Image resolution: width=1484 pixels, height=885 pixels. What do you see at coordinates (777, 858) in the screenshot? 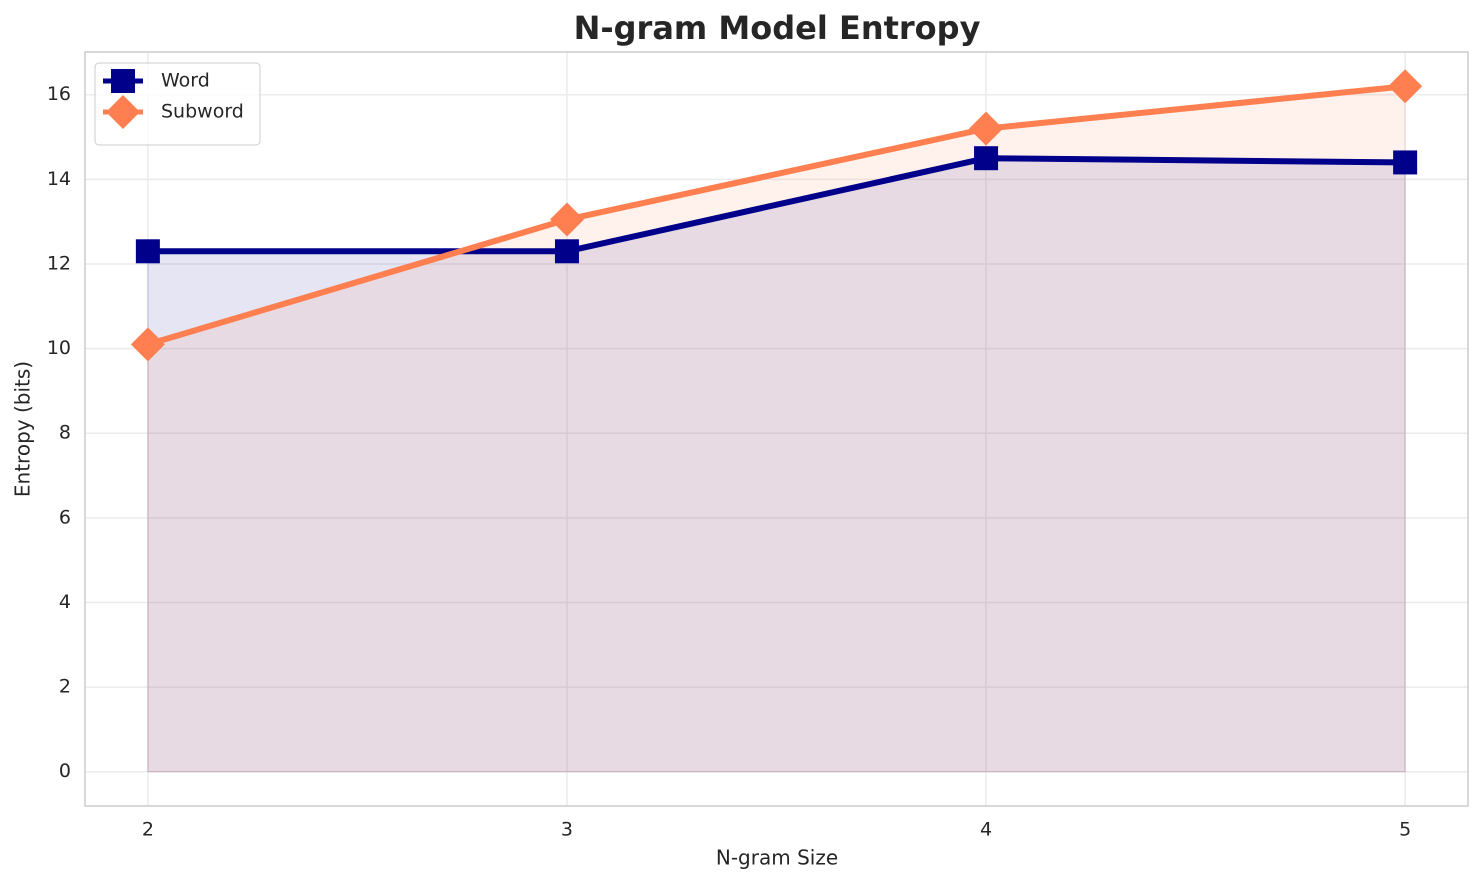
I see `x-axis-label: N-gram Size` at bounding box center [777, 858].